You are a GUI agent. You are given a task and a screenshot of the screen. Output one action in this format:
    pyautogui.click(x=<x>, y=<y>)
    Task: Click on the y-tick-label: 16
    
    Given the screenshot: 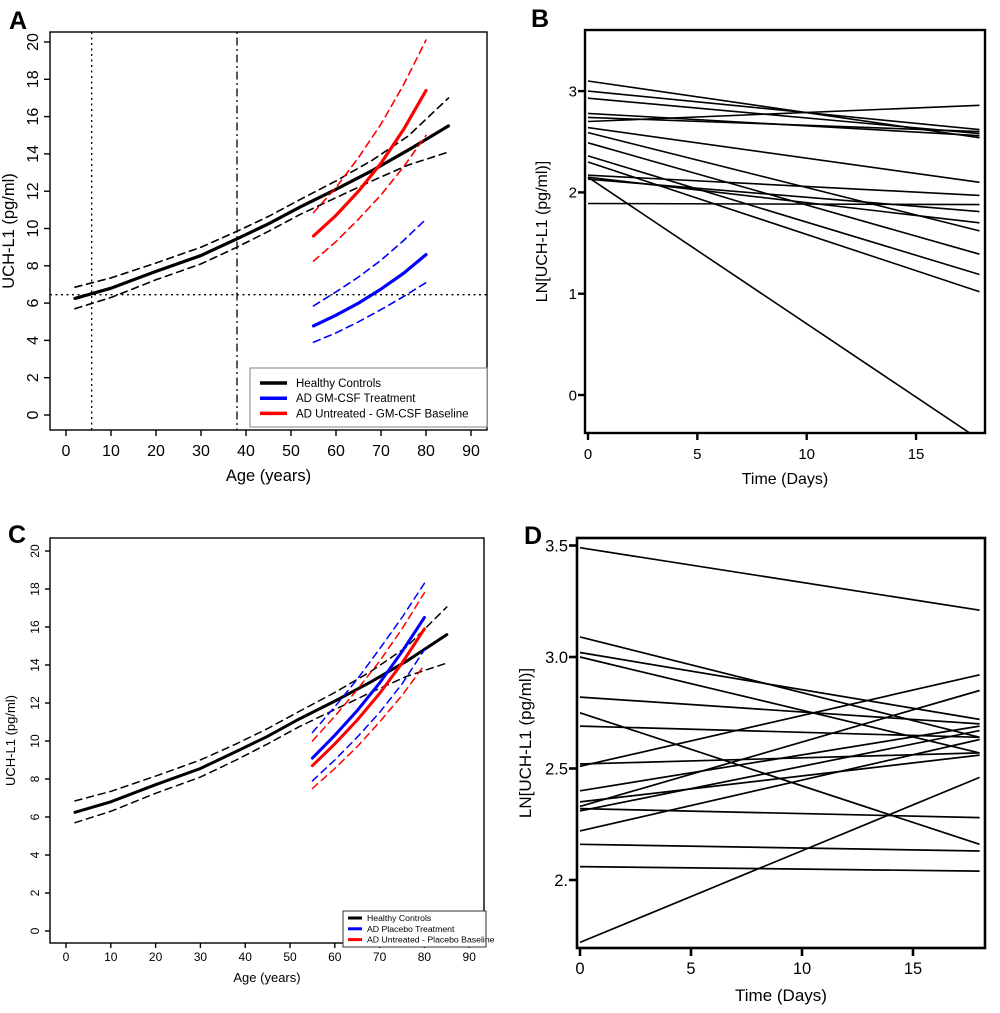 What is the action you would take?
    pyautogui.click(x=35, y=627)
    